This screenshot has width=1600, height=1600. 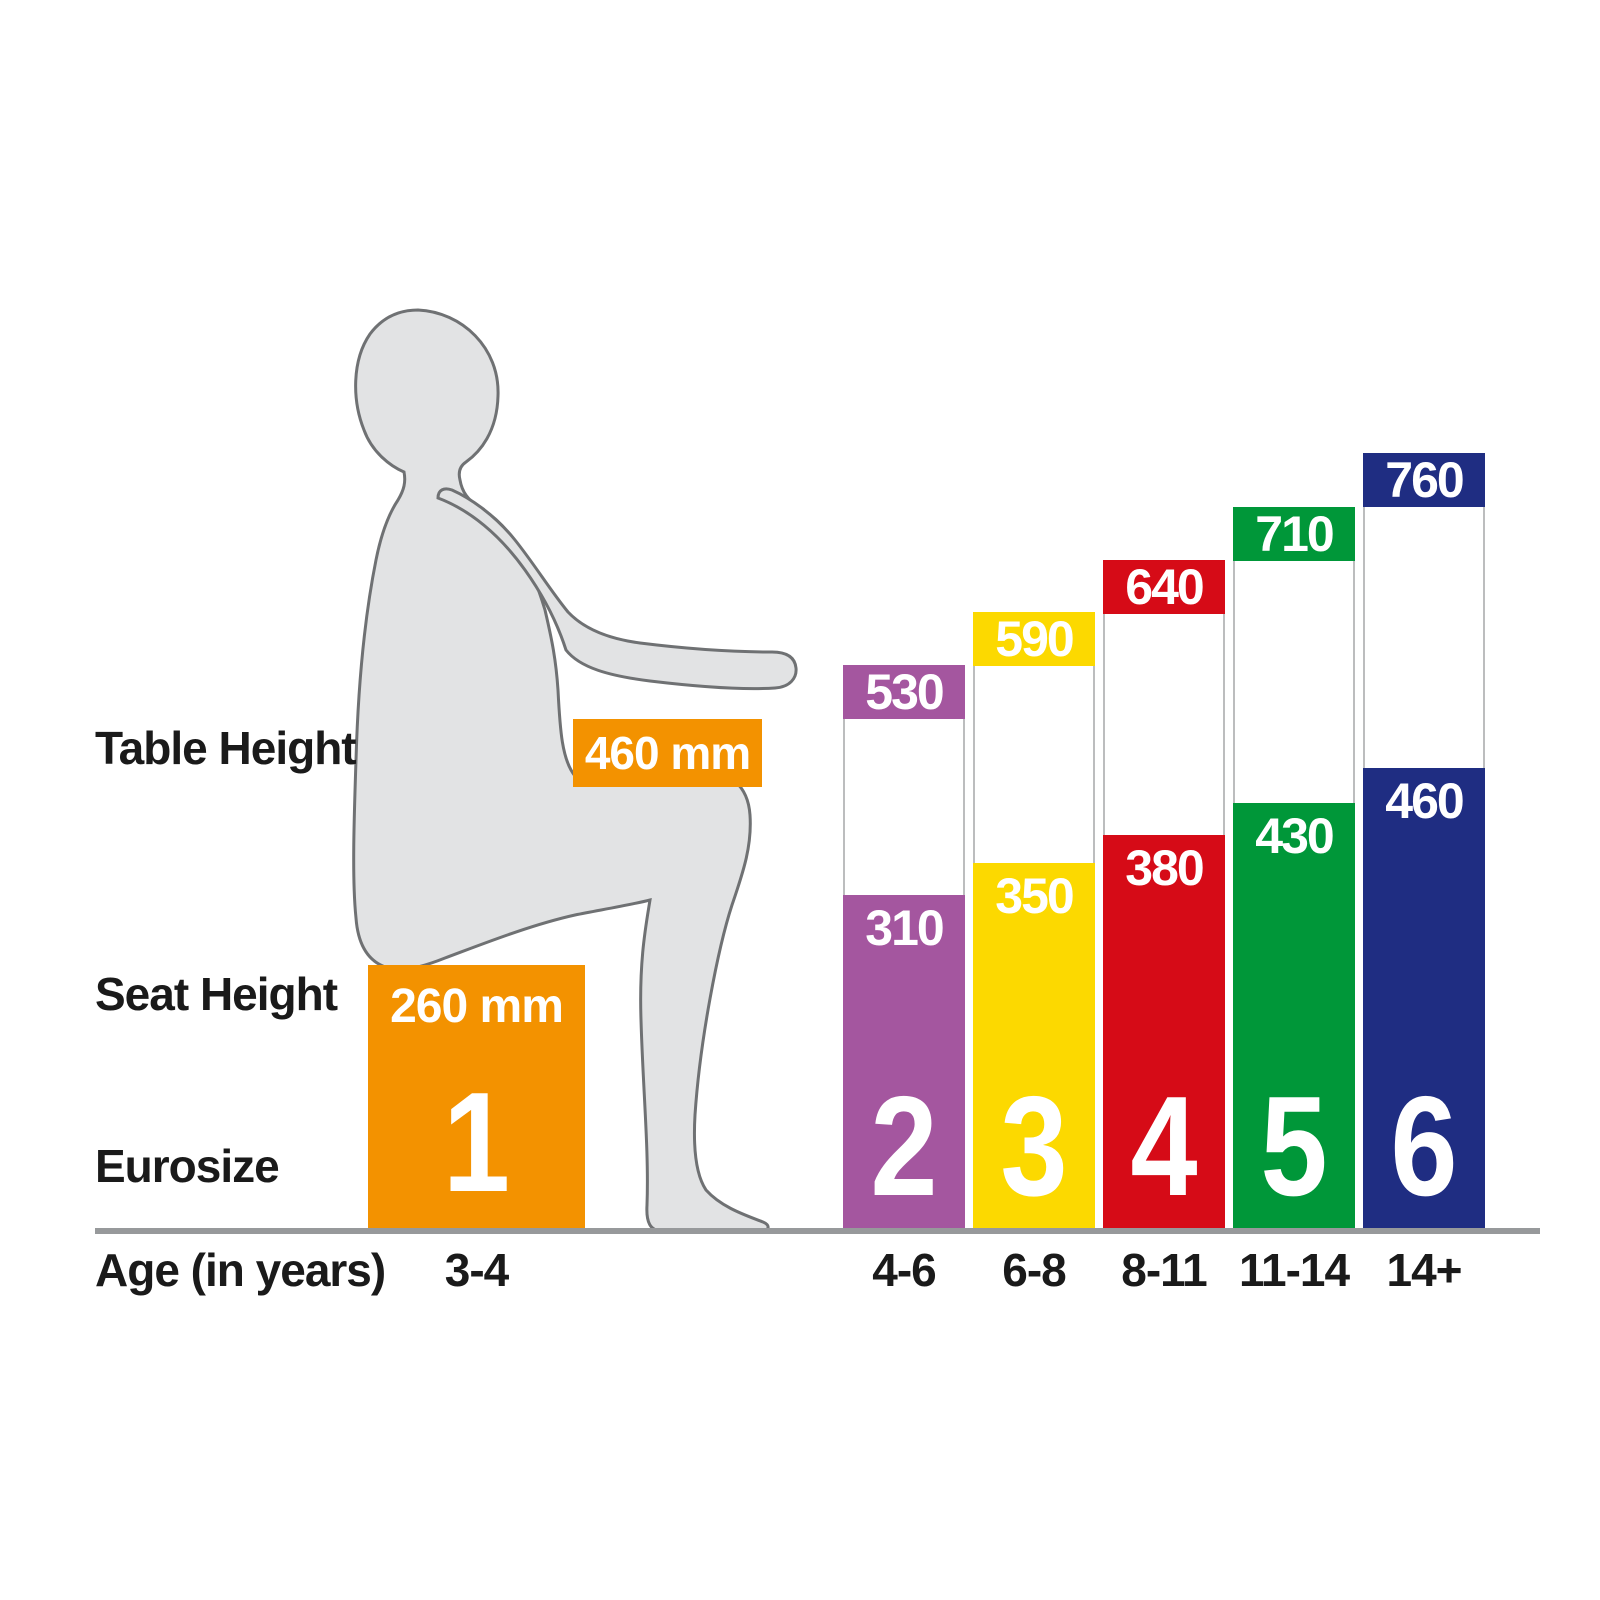 I want to click on bar-eurosize-1: 260 mm 1, so click(x=476, y=1096).